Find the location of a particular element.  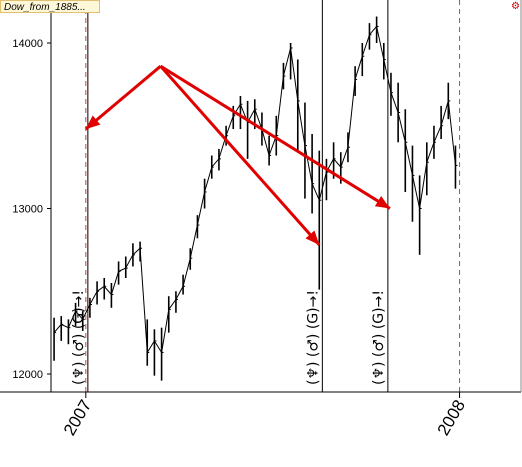

gear-icon: ⚙ is located at coordinates (515, 6).